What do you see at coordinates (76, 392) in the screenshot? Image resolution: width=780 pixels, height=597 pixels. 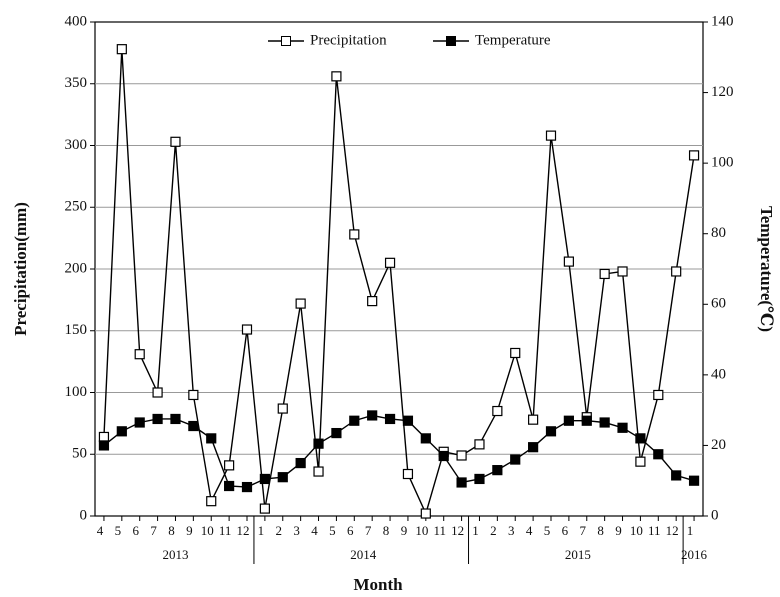 I see `y-tick-label: 100` at bounding box center [76, 392].